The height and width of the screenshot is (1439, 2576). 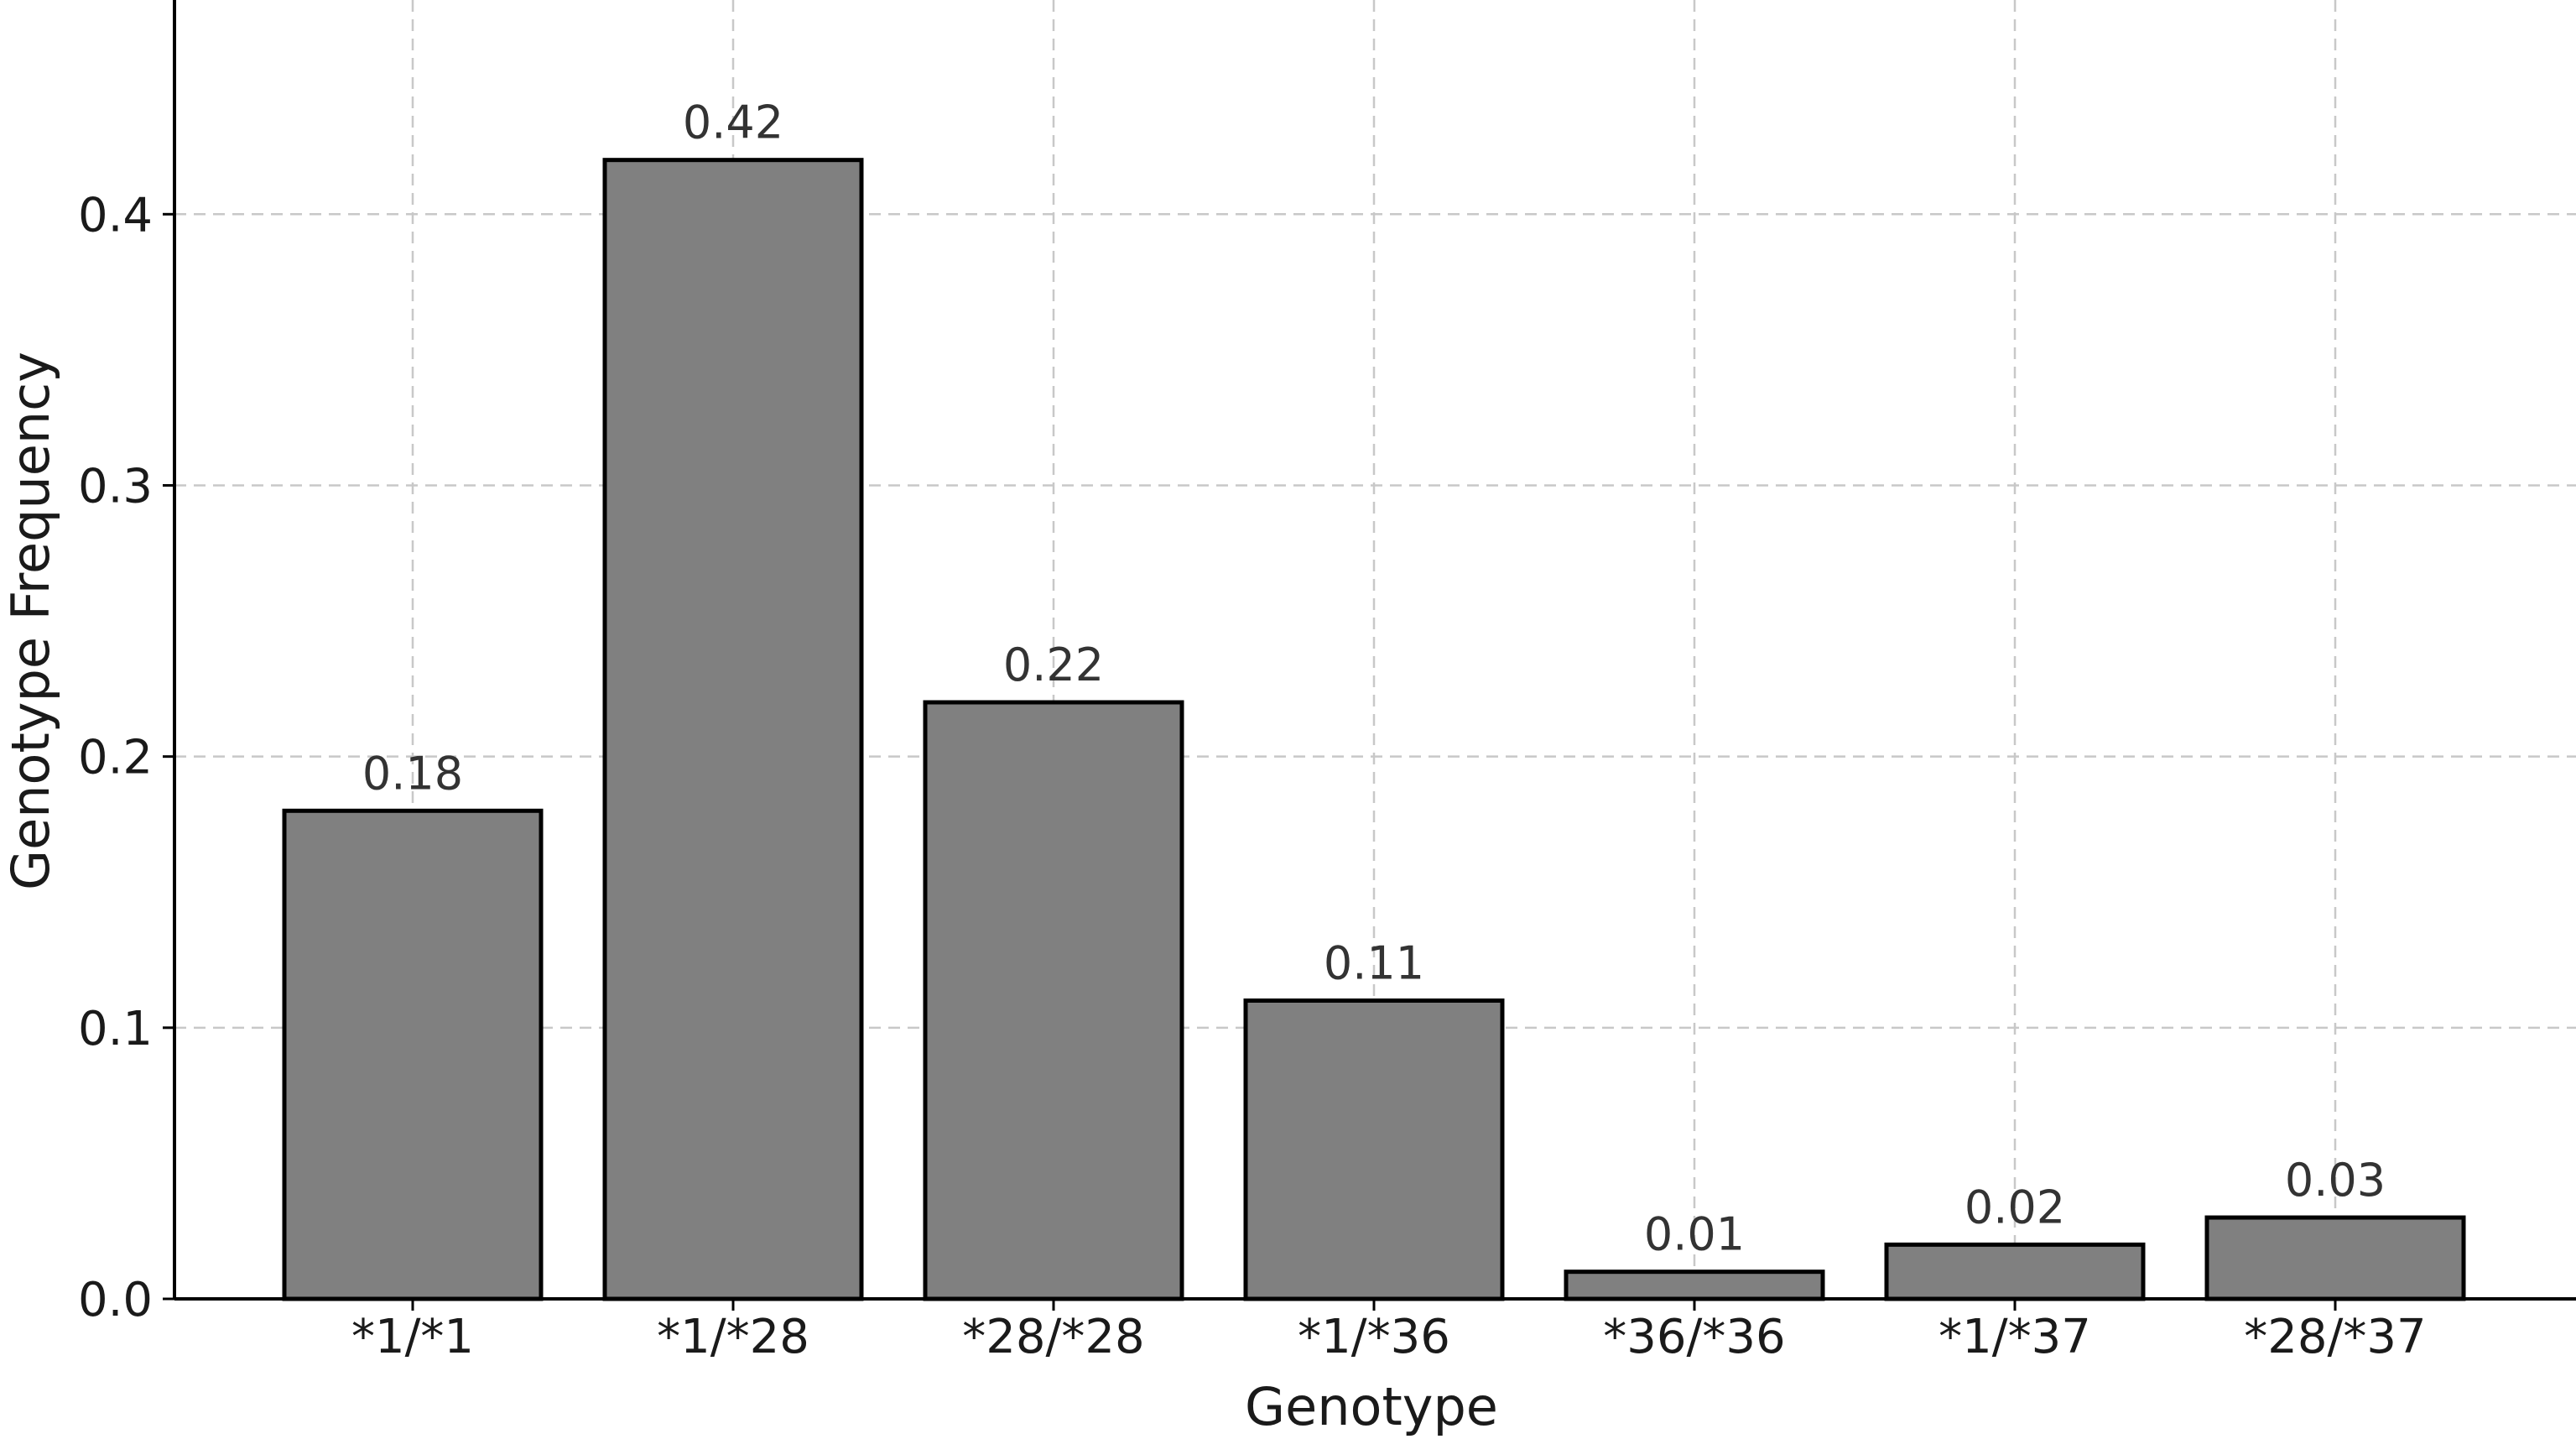 What do you see at coordinates (412, 773) in the screenshot?
I see `bar-value-label: 0.18` at bounding box center [412, 773].